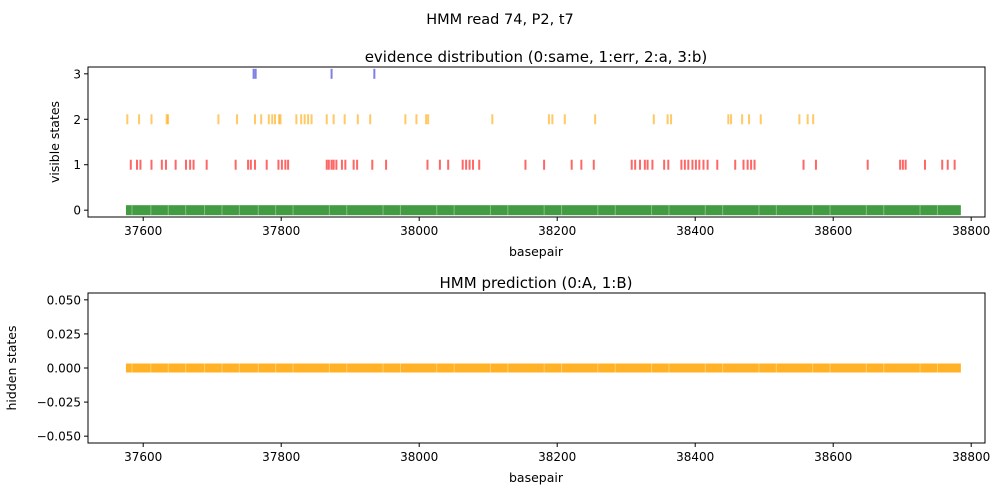 This screenshot has width=1000, height=500. Describe the element at coordinates (80, 142) in the screenshot. I see `evidence-y-ticks: 0 1 2 3` at that location.